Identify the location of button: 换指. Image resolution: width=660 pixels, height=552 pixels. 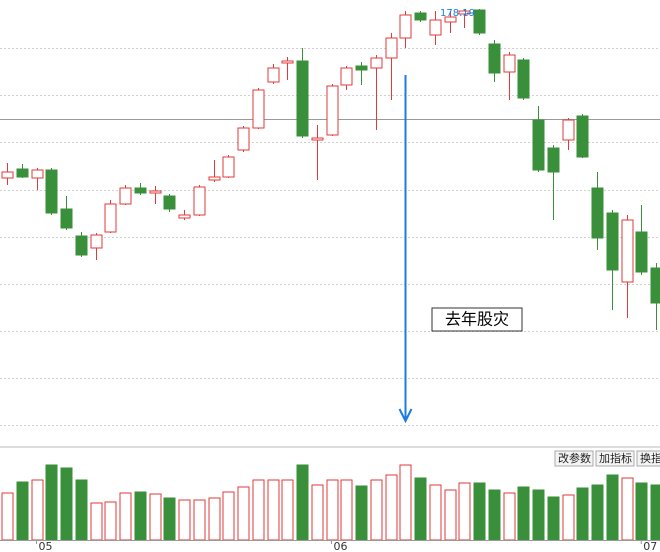
(650, 458).